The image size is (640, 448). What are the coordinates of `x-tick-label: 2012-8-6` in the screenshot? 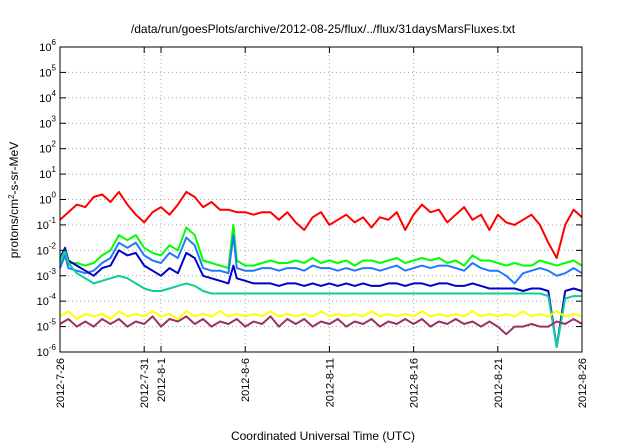 It's located at (246, 380).